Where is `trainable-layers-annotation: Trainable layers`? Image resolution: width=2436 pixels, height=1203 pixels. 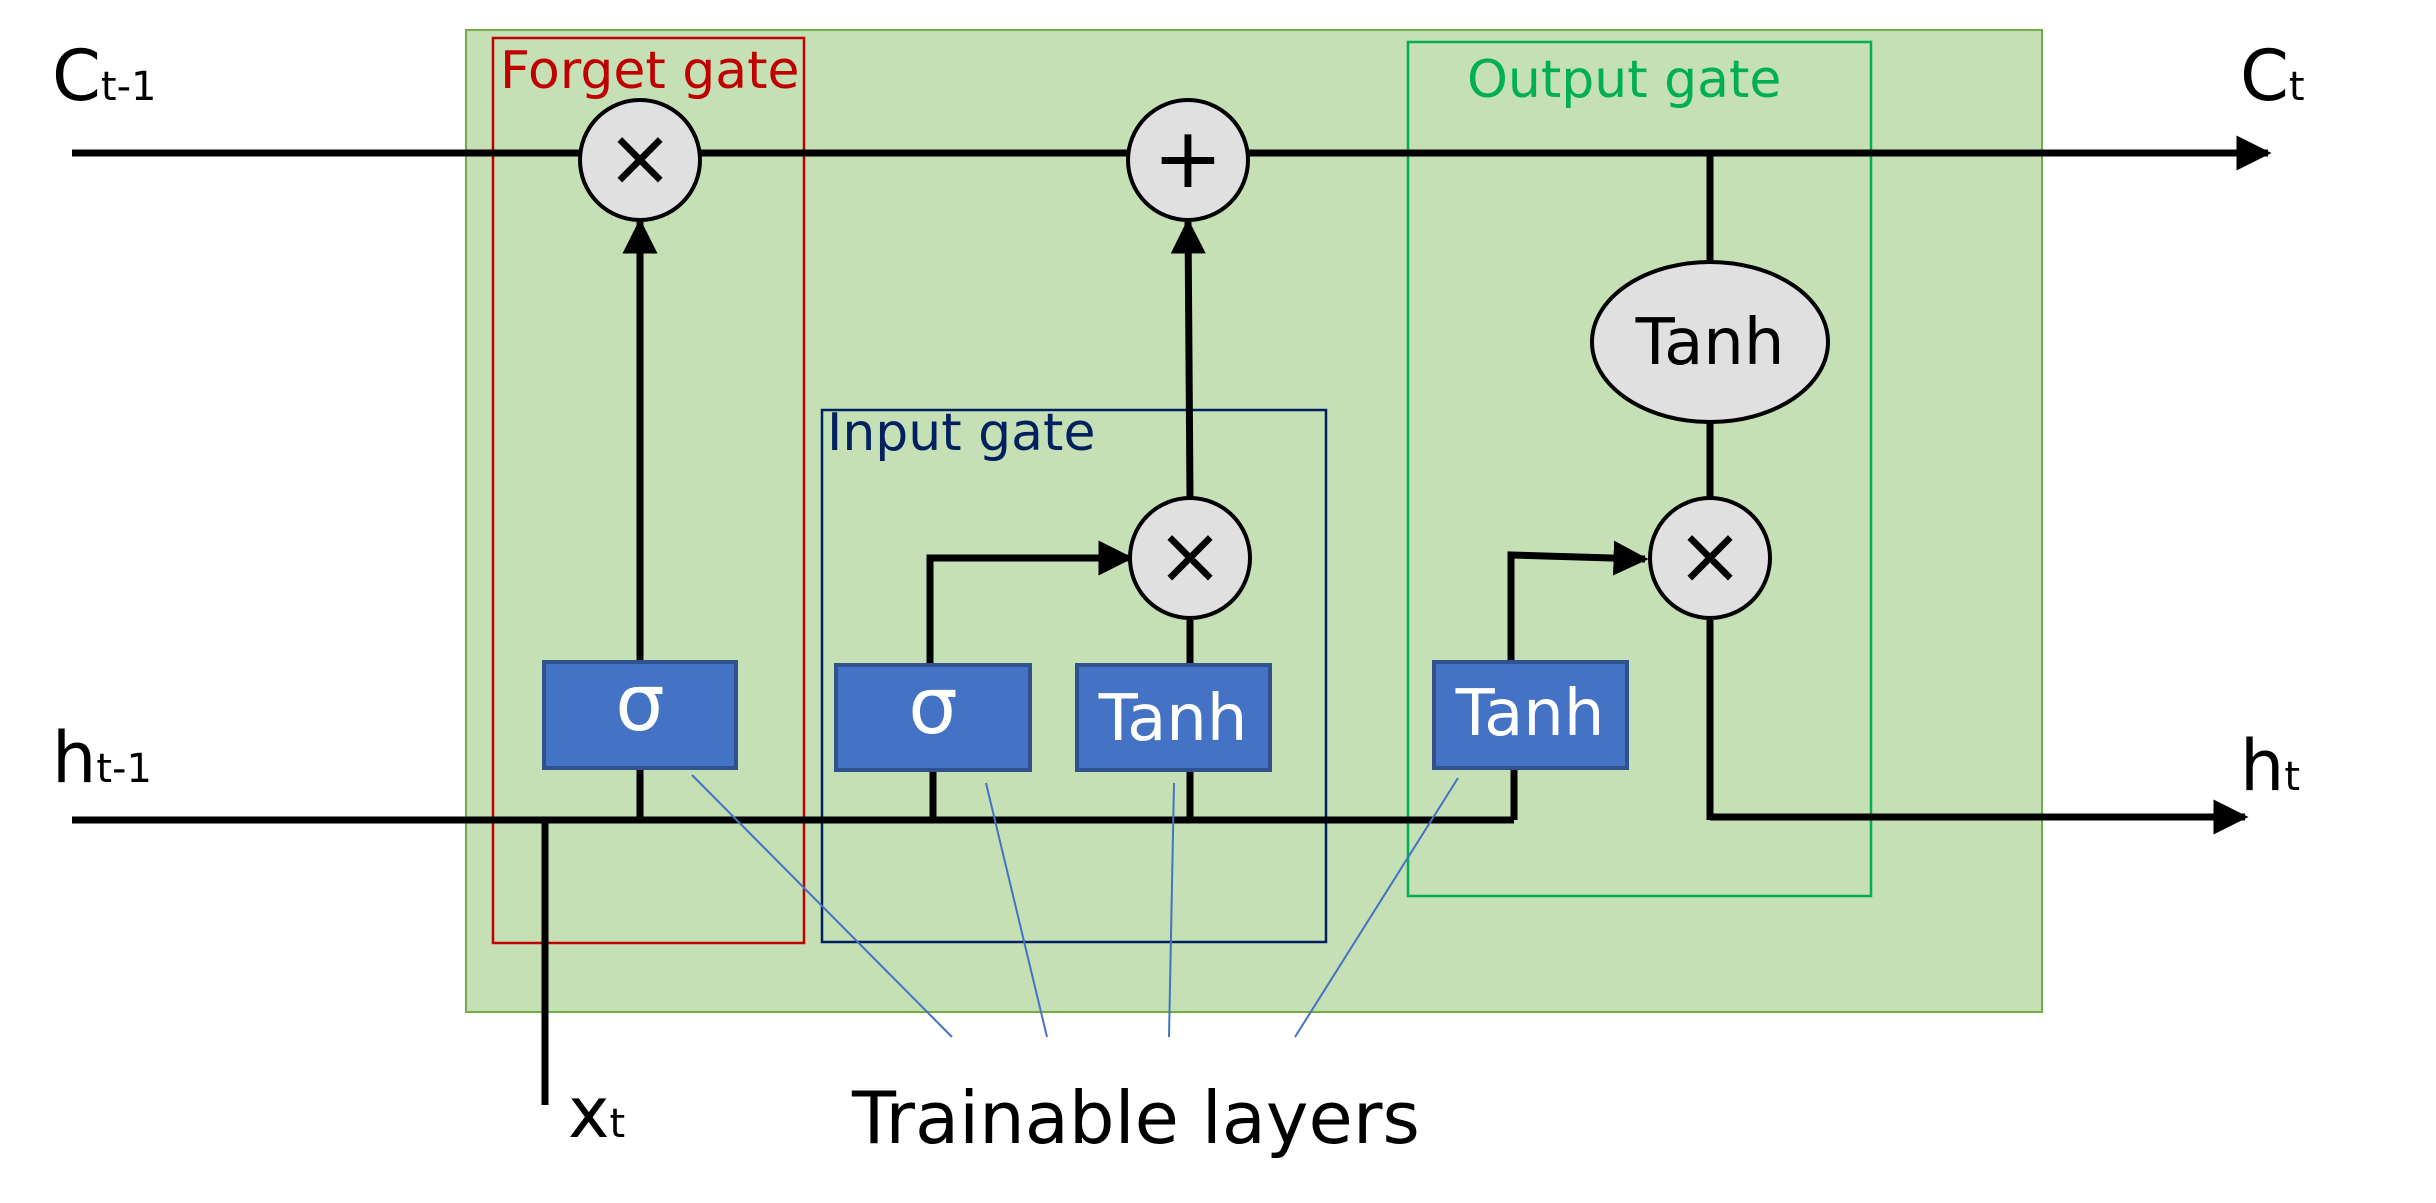 trainable-layers-annotation: Trainable layers is located at coordinates (1135, 1118).